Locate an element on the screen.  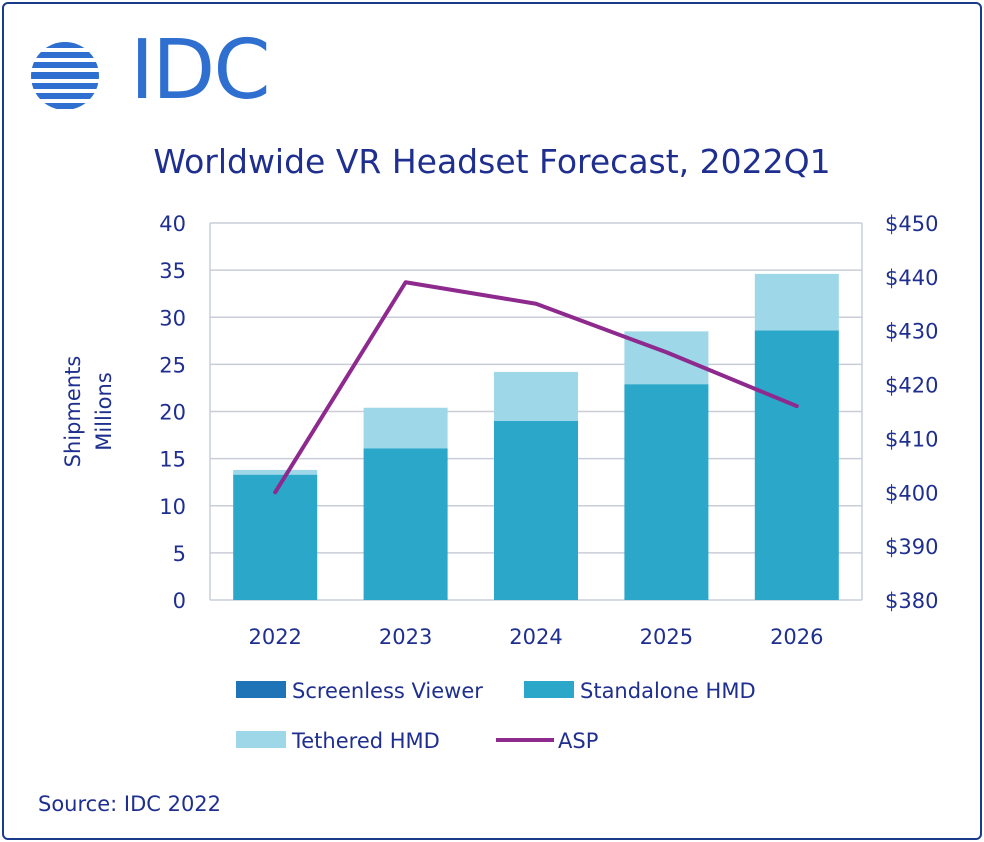
x-tick-label-2023: 2023 is located at coordinates (405, 637).